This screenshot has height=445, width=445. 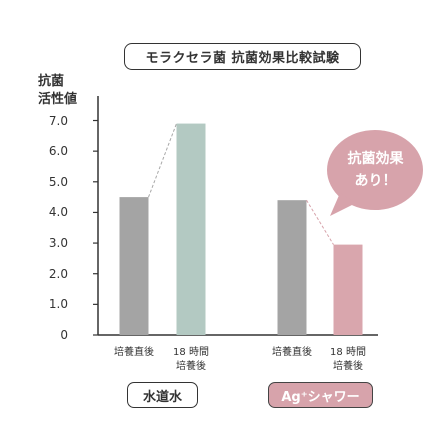 What do you see at coordinates (58, 120) in the screenshot?
I see `y-tick-label-7: 7.0` at bounding box center [58, 120].